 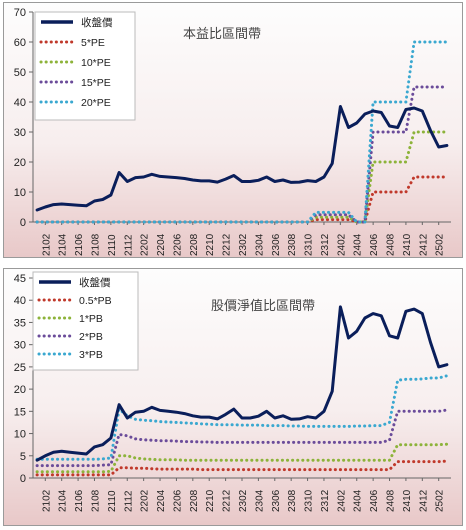 I want to click on legend-label-4: 3*PB, so click(x=91, y=355).